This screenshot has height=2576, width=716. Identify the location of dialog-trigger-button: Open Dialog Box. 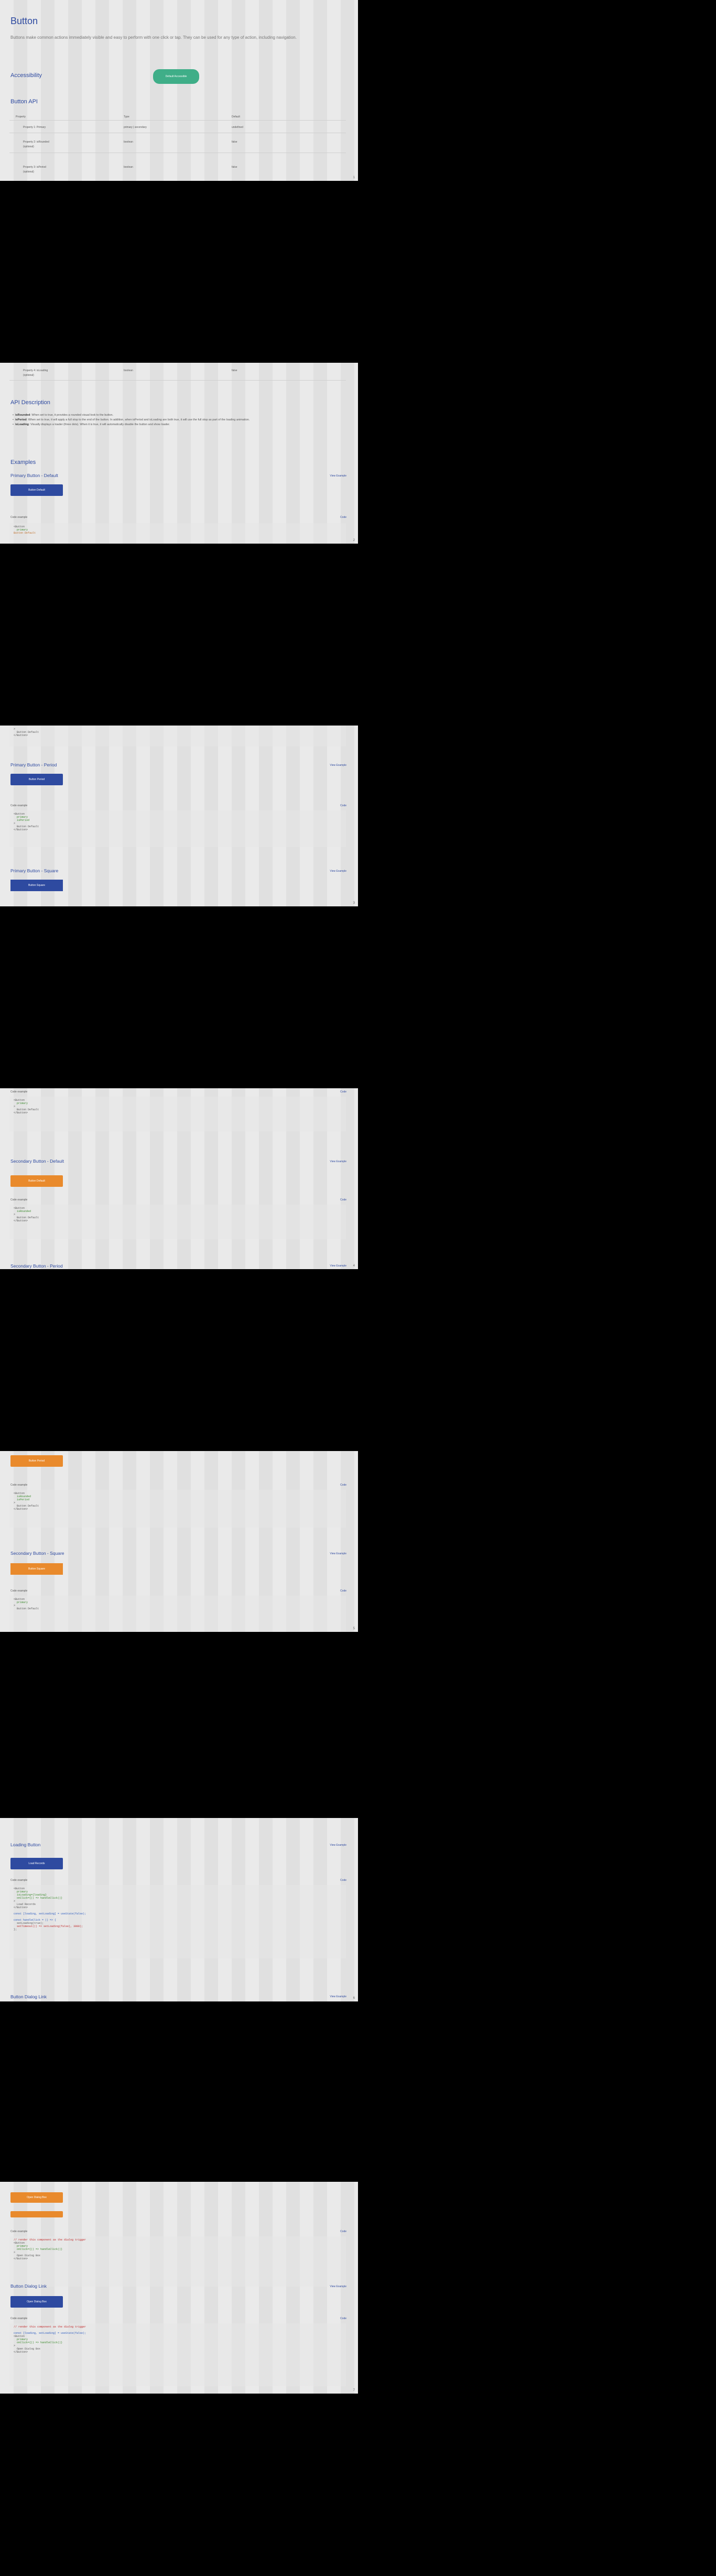
(36, 2197).